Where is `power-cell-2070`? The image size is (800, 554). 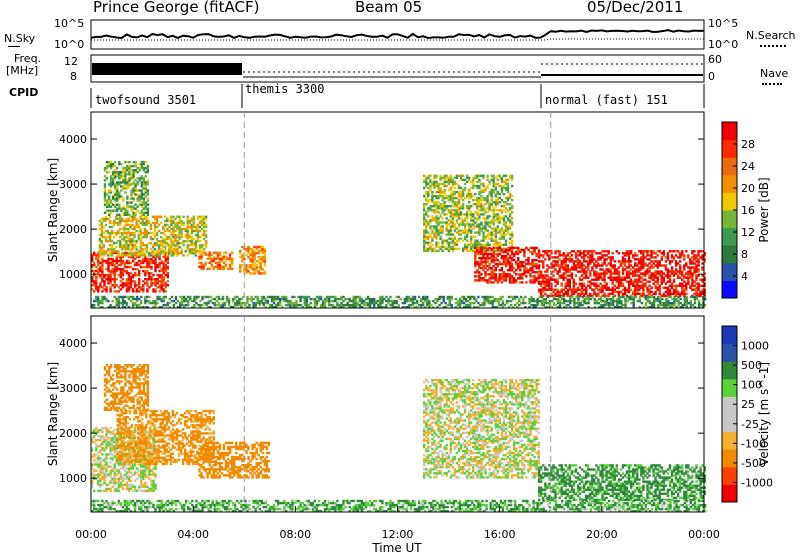 power-cell-2070 is located at coordinates (467, 246).